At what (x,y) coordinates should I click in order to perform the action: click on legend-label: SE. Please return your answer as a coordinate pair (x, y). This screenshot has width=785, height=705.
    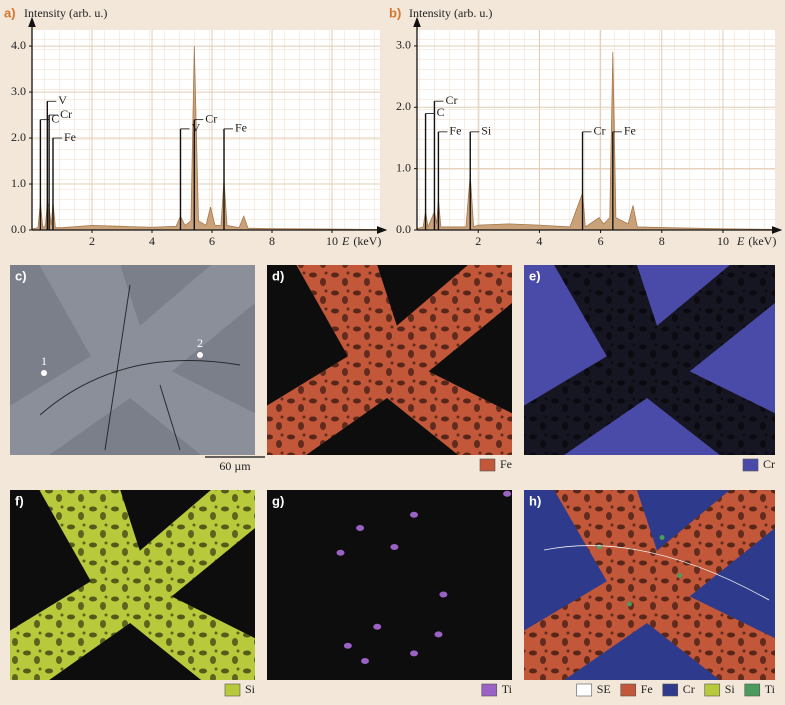
    Looking at the image, I should click on (604, 689).